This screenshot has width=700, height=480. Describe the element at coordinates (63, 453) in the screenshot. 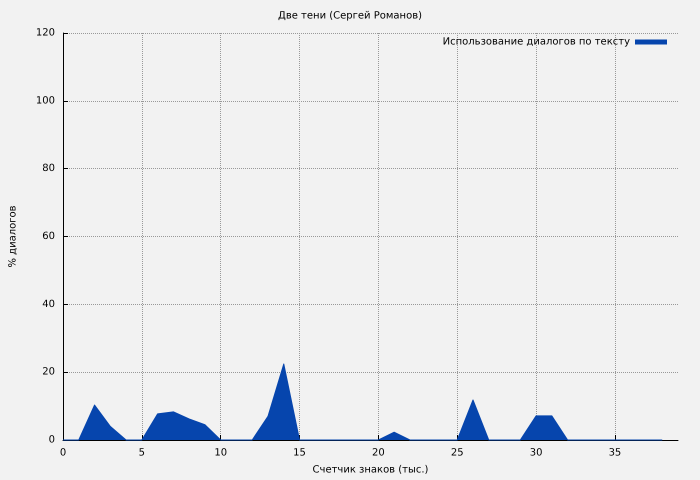

I see `x-tick-label: 0` at that location.